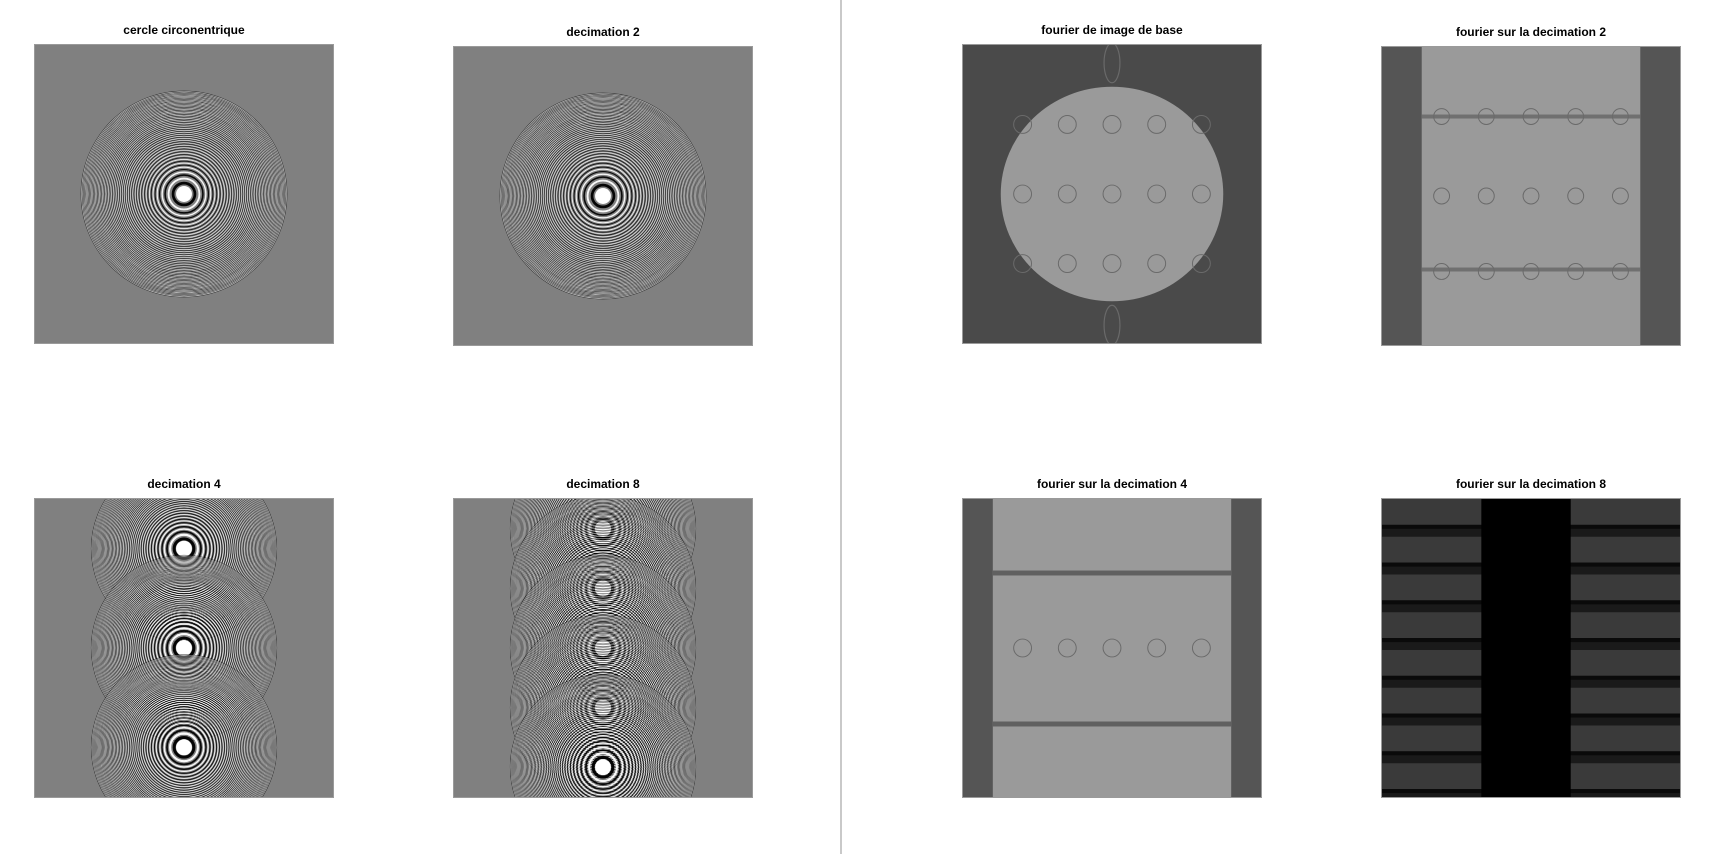  I want to click on panel-title: fourier de image de base, so click(1112, 30).